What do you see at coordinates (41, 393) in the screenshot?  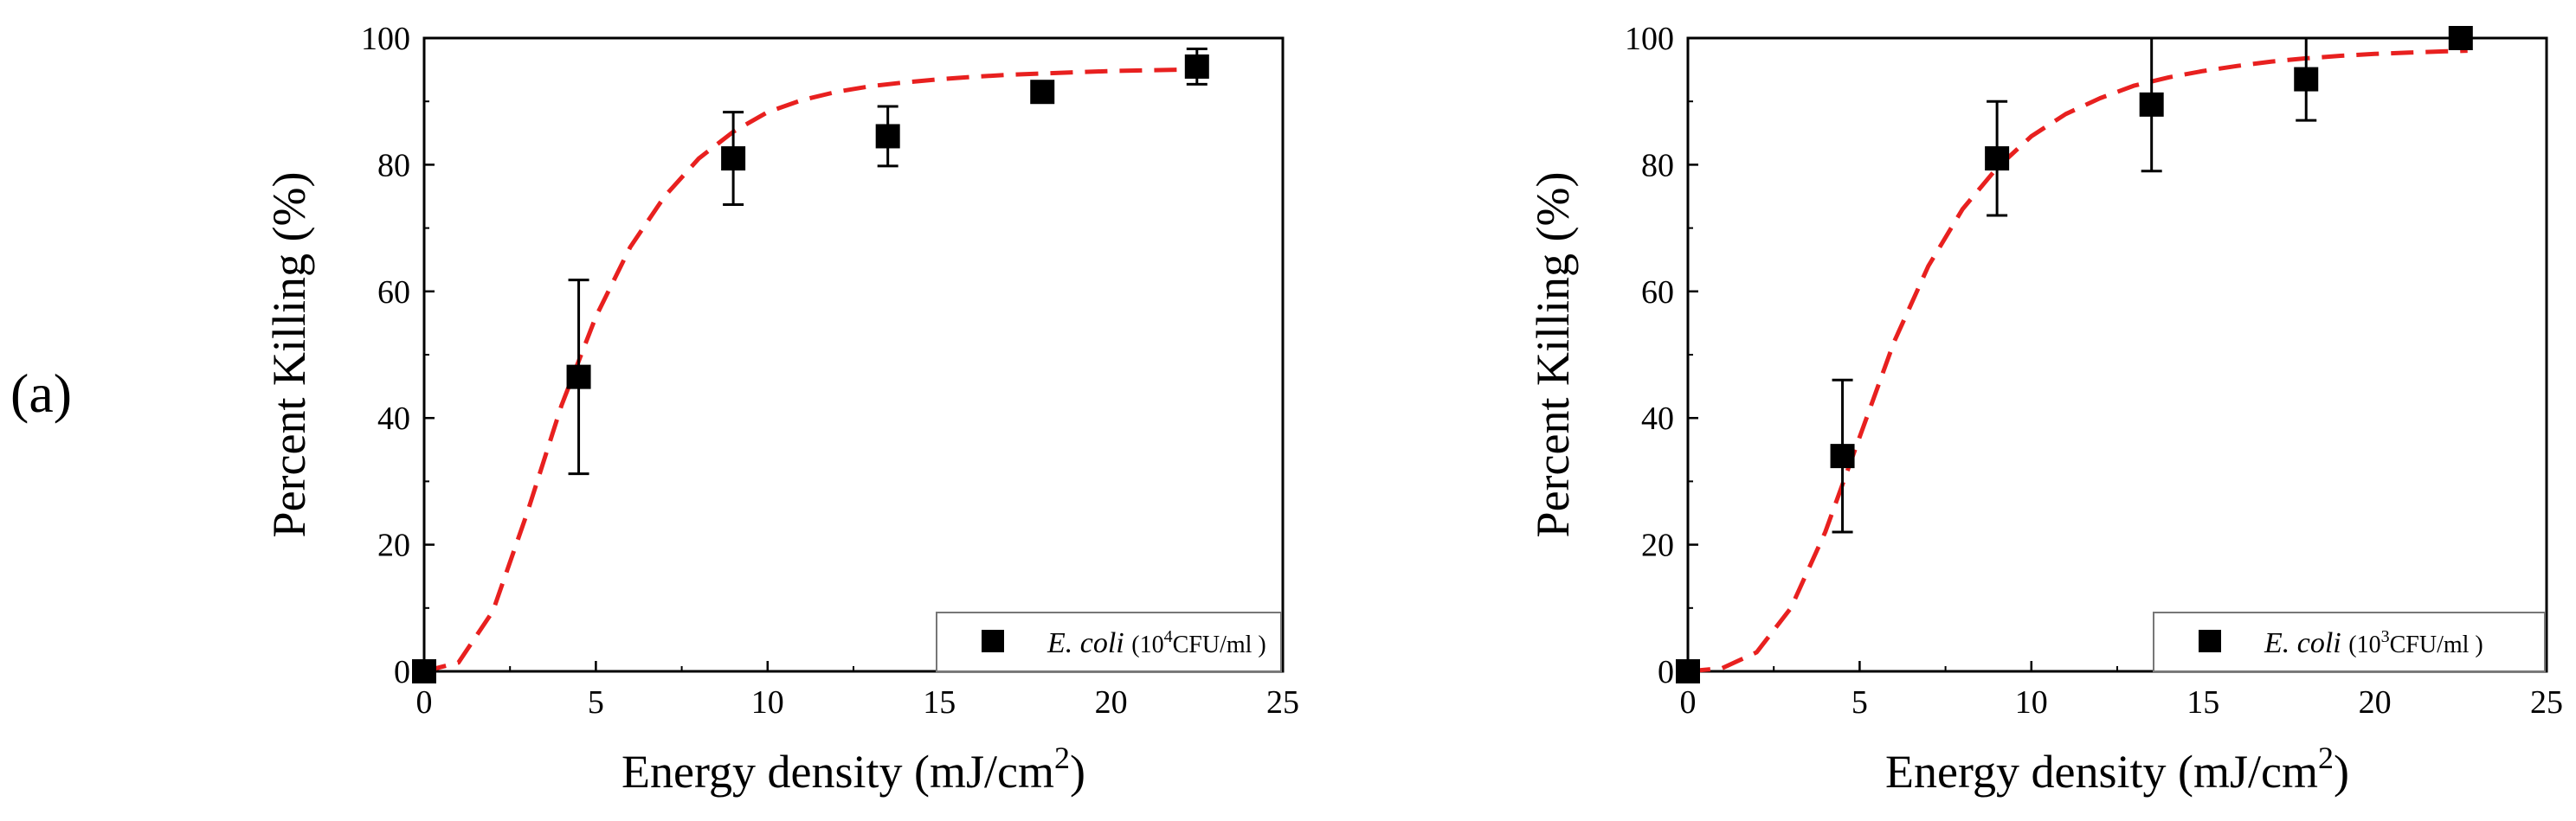 I see `panel-label: (a)` at bounding box center [41, 393].